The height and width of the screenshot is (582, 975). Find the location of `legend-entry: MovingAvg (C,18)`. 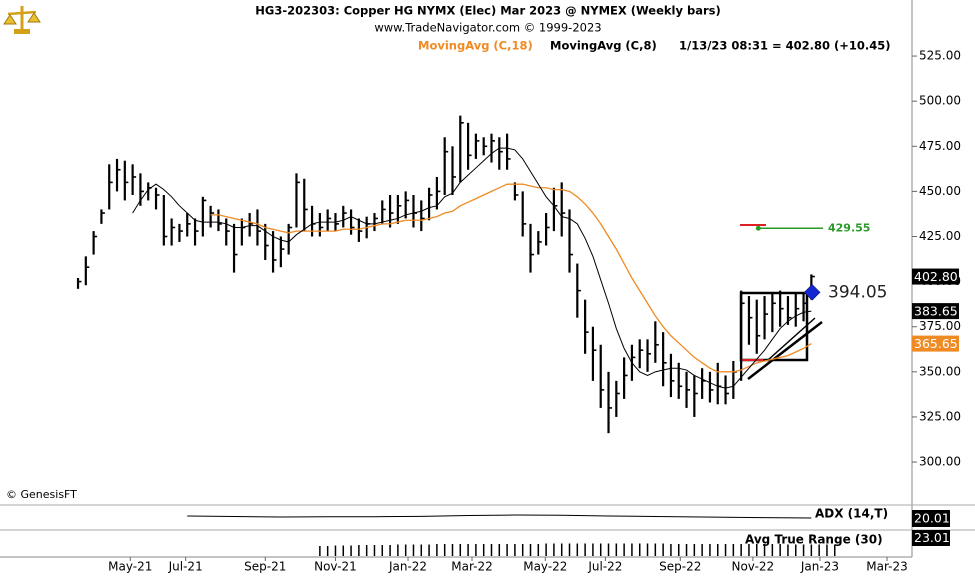

legend-entry: MovingAvg (C,18) is located at coordinates (475, 46).